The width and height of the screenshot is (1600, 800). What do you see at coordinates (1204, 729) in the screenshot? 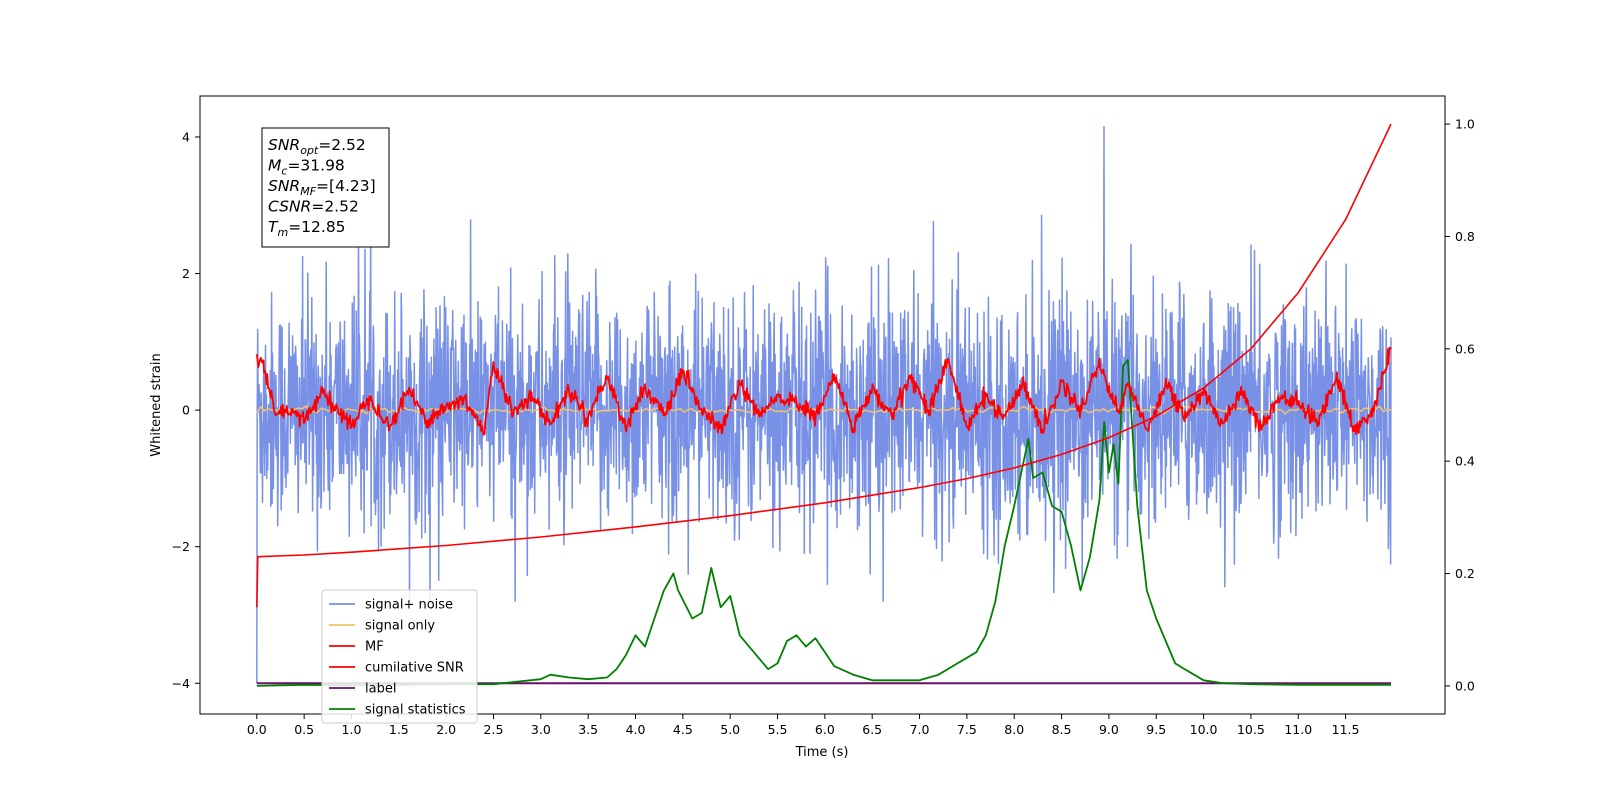
I see `x-tick-label: 10.0` at bounding box center [1204, 729].